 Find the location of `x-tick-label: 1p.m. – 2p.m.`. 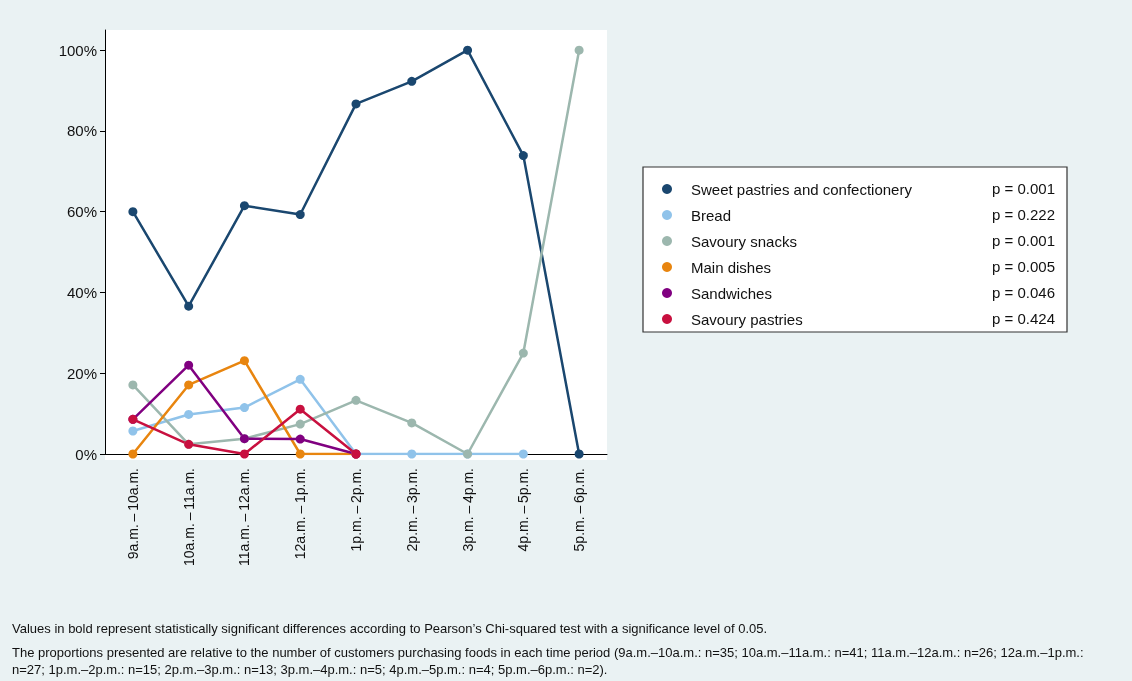

x-tick-label: 1p.m. – 2p.m. is located at coordinates (356, 510).